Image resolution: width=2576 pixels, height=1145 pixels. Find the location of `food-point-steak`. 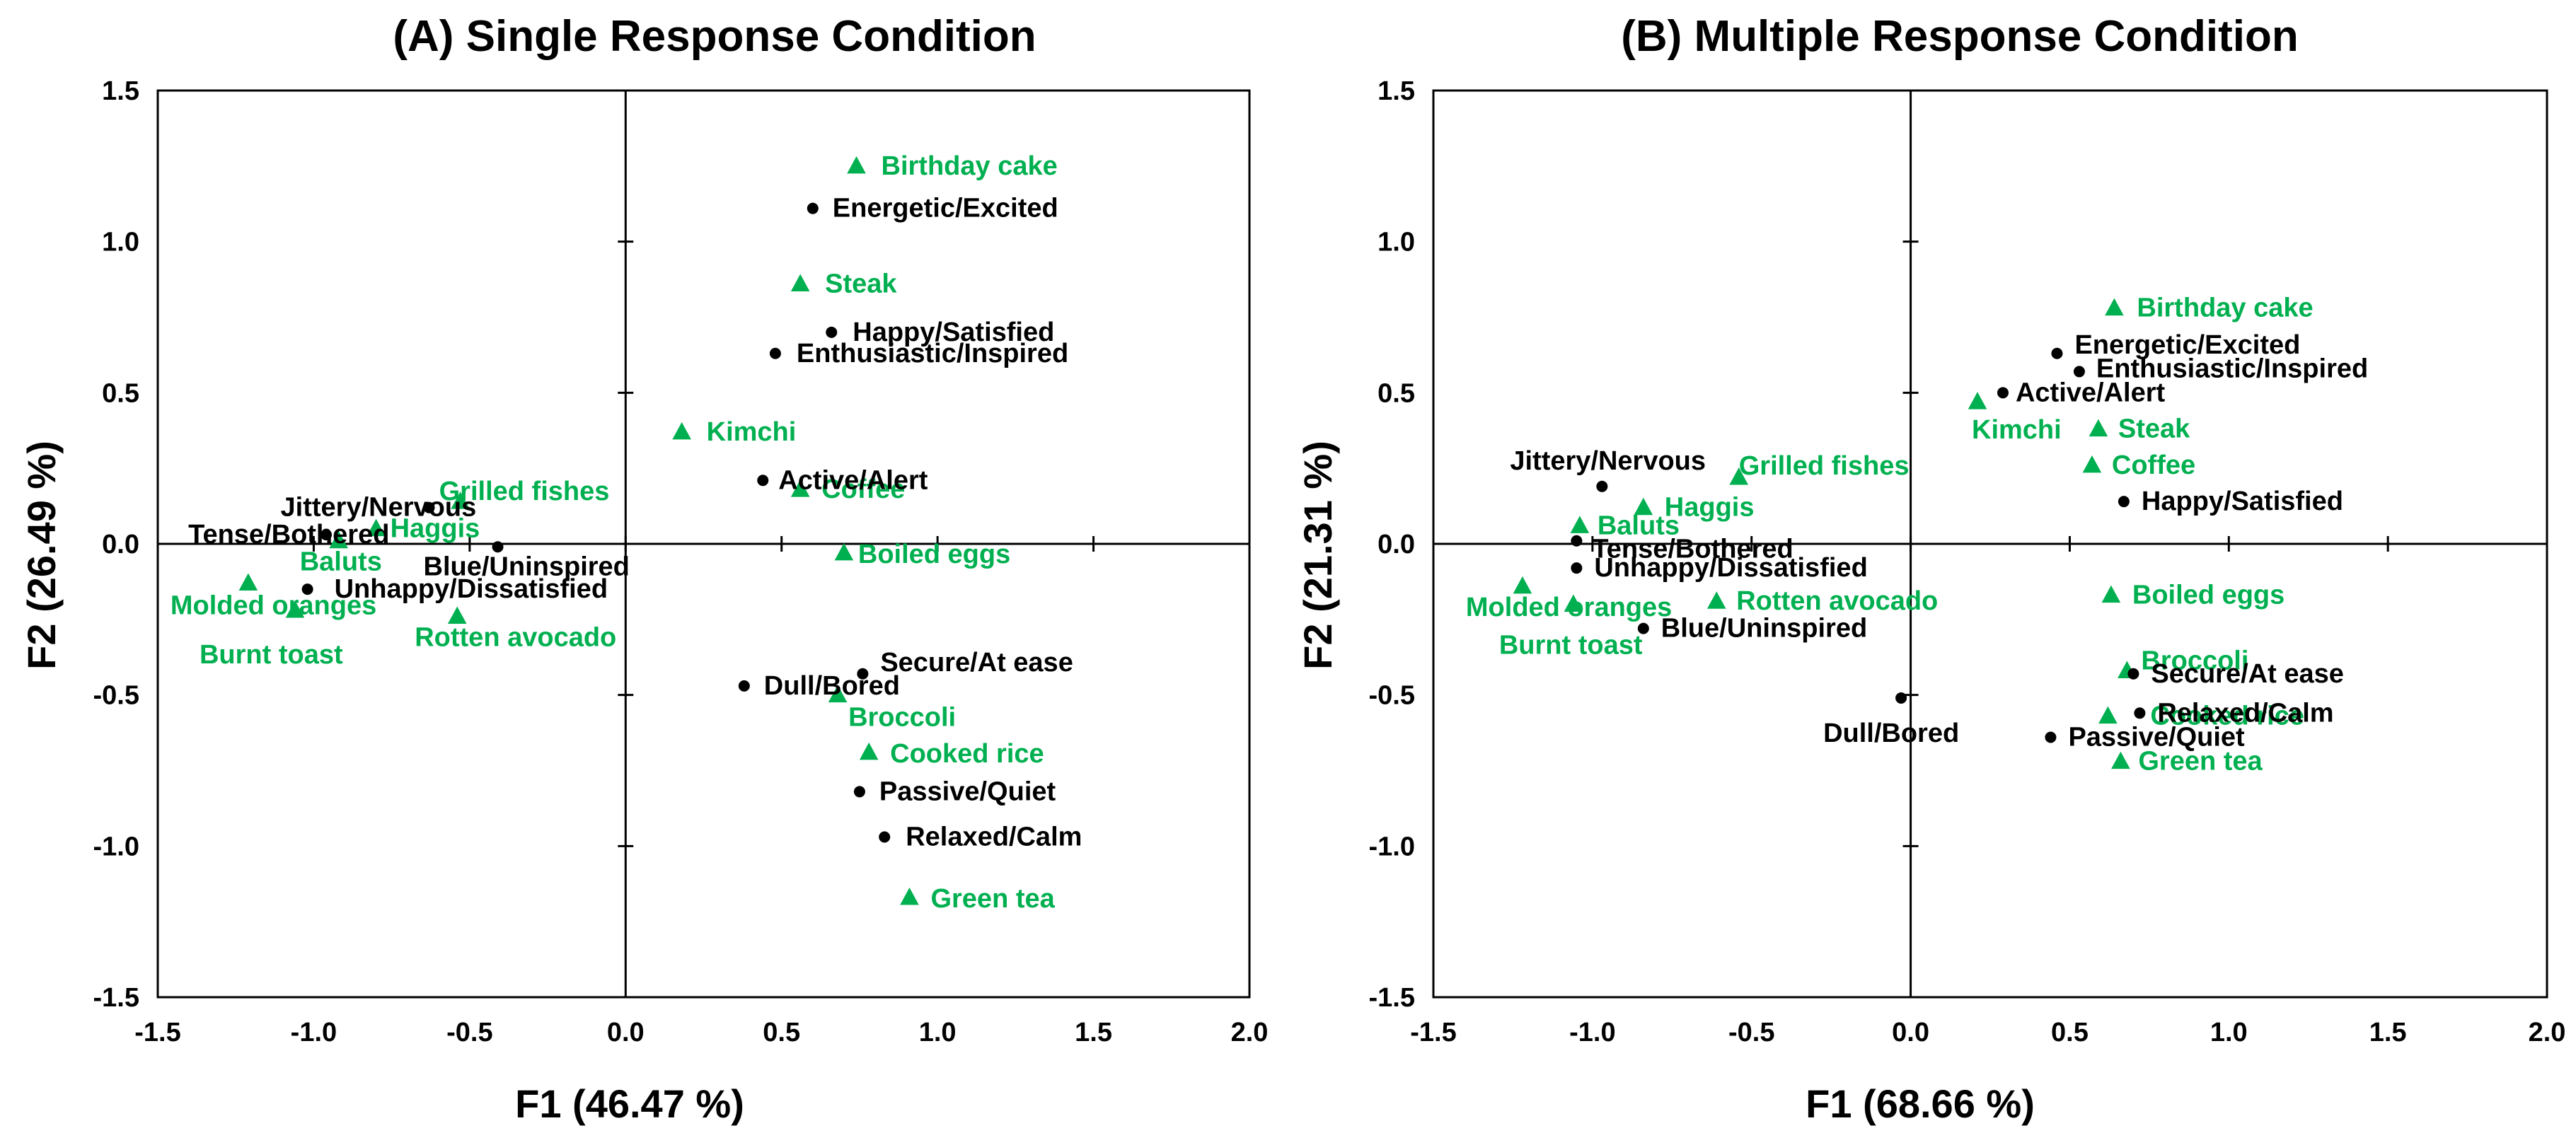

food-point-steak is located at coordinates (2098, 428).